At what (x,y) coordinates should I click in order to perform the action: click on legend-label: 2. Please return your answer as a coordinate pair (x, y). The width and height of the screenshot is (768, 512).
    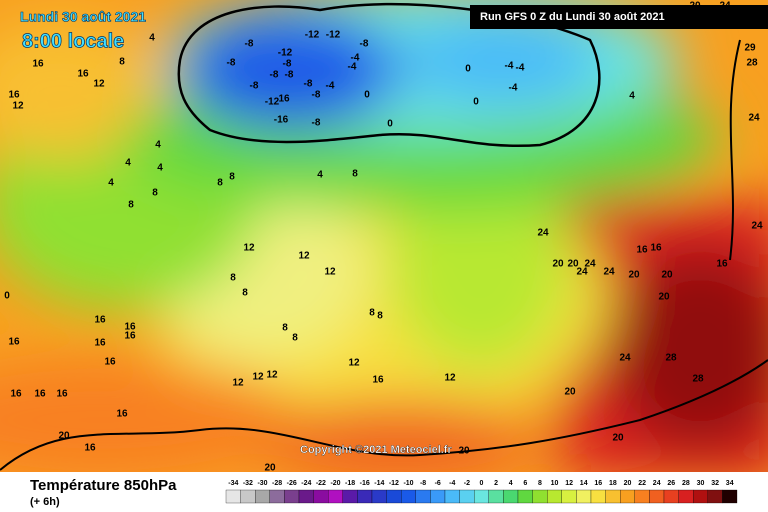
    Looking at the image, I should click on (496, 483).